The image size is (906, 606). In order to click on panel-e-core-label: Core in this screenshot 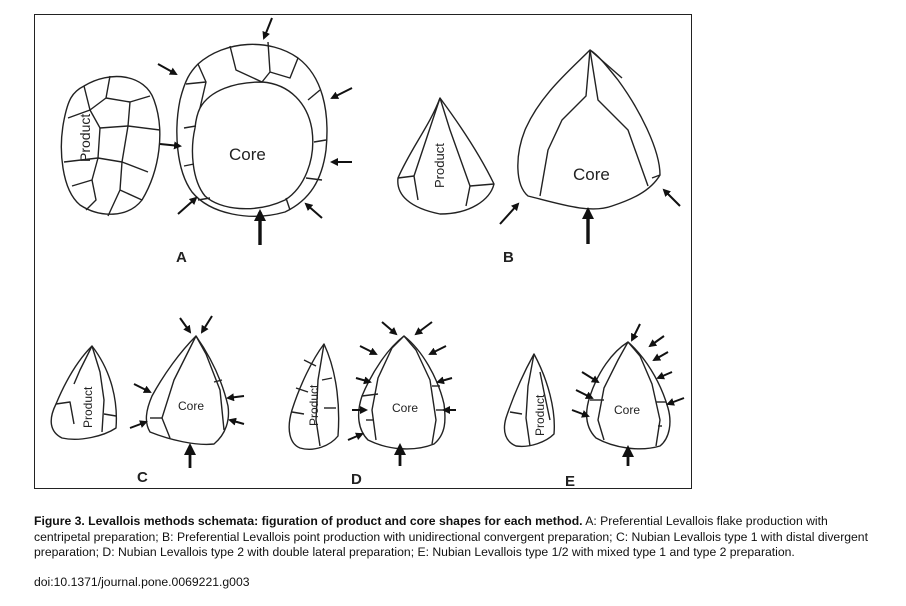, I will do `click(627, 410)`.